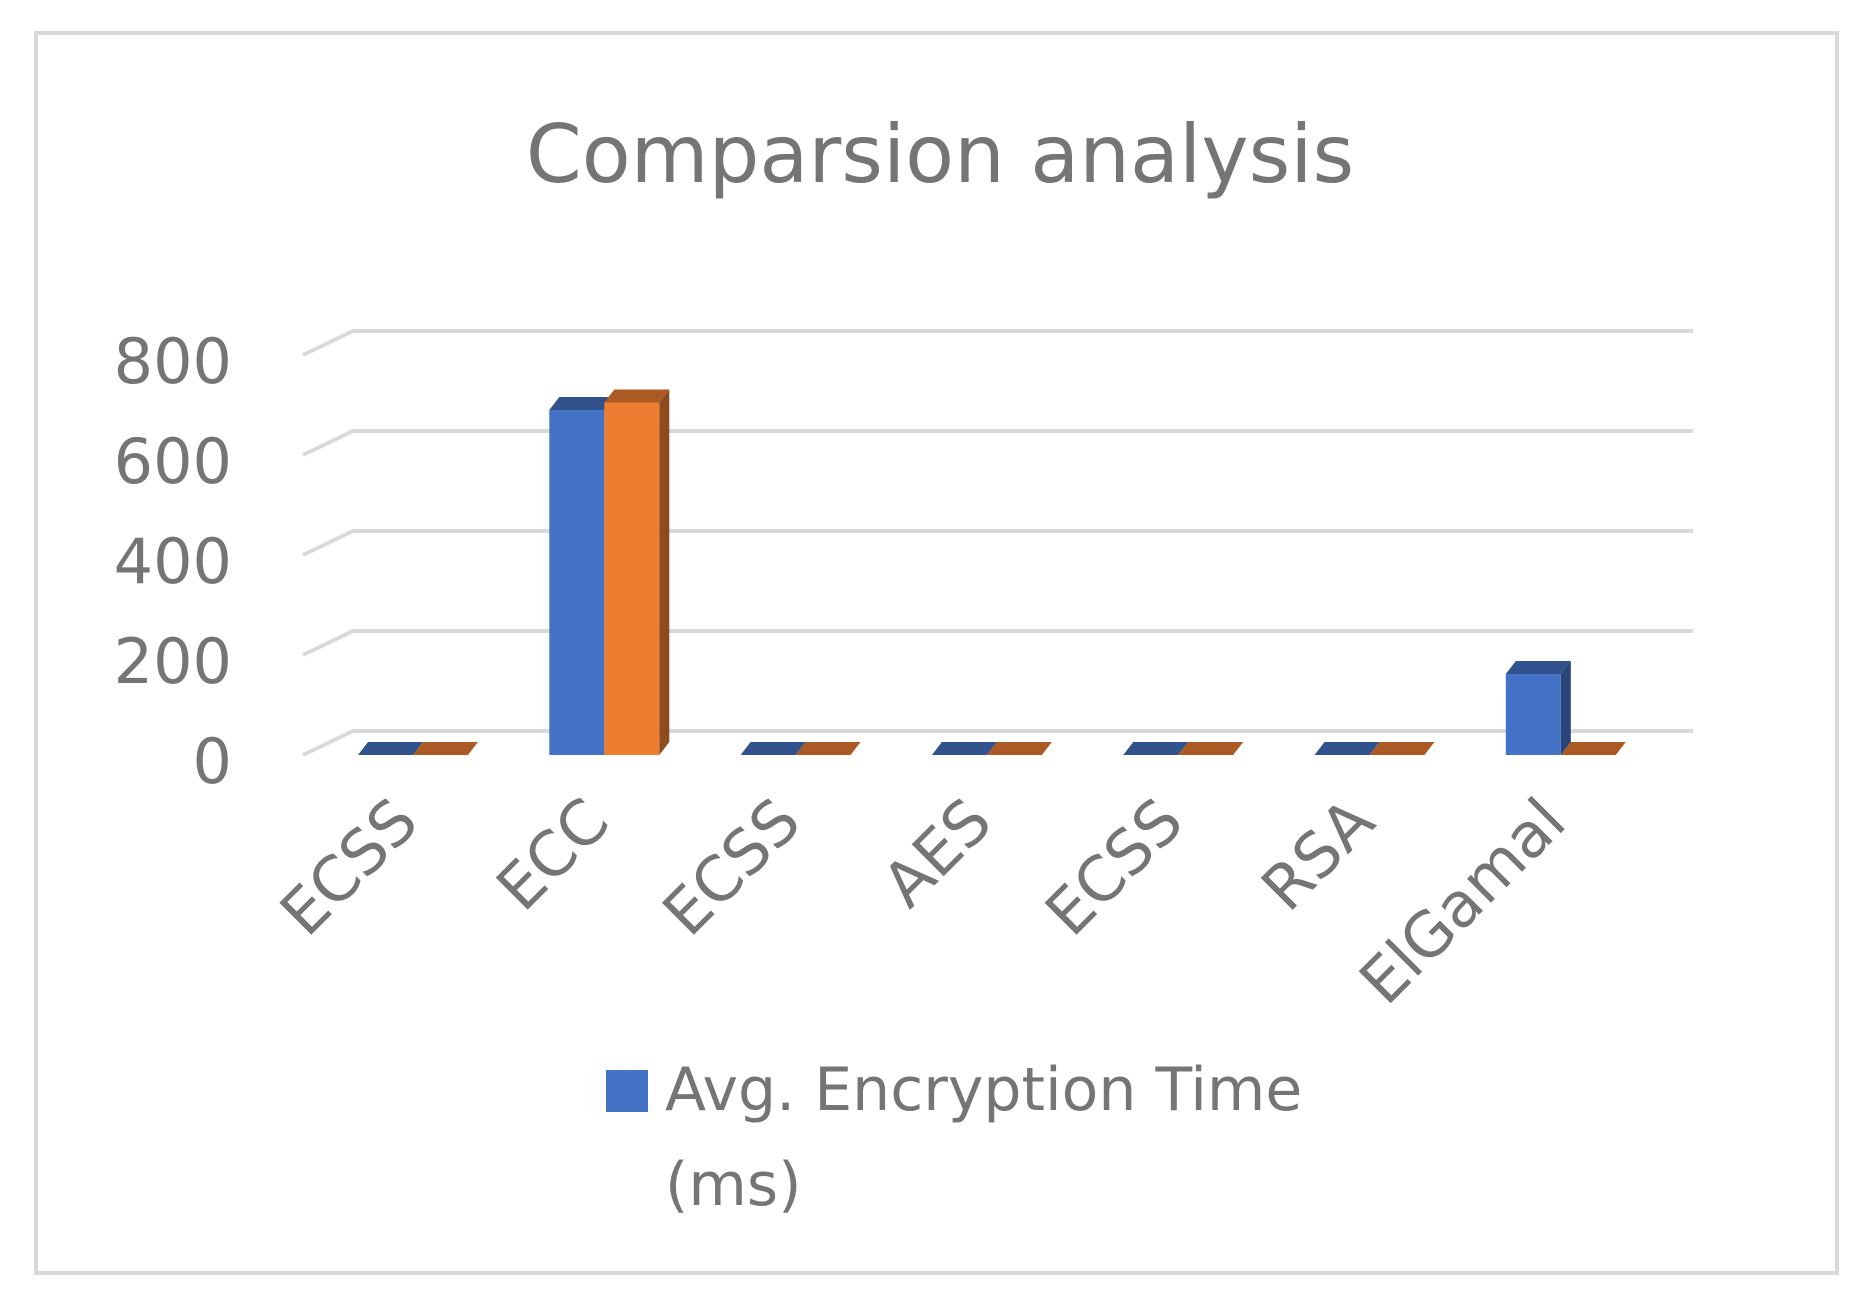 The height and width of the screenshot is (1310, 1873). What do you see at coordinates (173, 461) in the screenshot?
I see `y-tick-label: 600` at bounding box center [173, 461].